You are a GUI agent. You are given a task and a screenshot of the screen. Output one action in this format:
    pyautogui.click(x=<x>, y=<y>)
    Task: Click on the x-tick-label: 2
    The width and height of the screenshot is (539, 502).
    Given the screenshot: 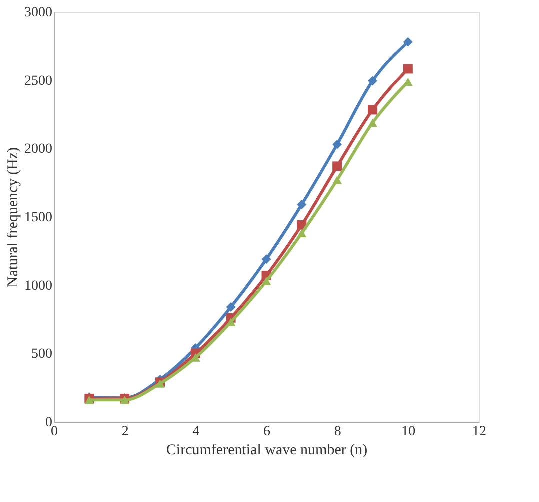 What is the action you would take?
    pyautogui.click(x=125, y=432)
    